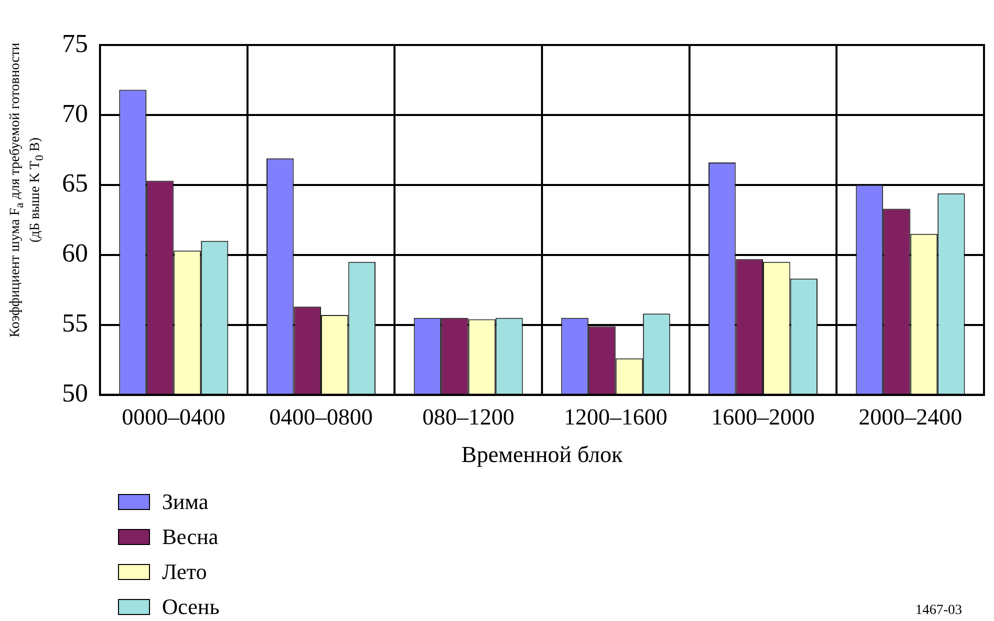 Image resolution: width=994 pixels, height=621 pixels. What do you see at coordinates (75, 253) in the screenshot?
I see `y-tick-label: 60` at bounding box center [75, 253].